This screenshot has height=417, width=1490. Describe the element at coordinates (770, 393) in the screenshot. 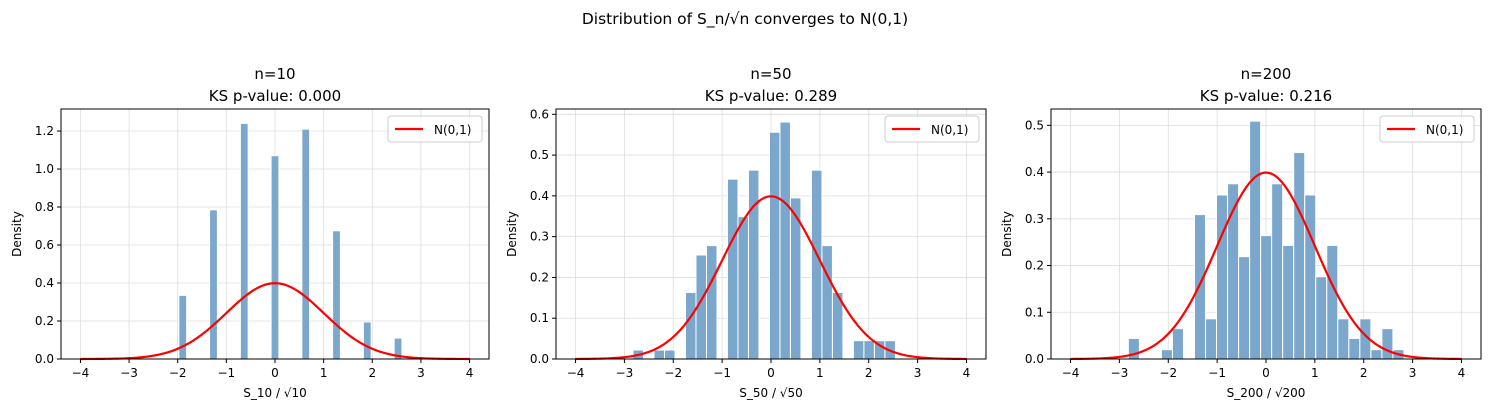

I see `x-axis-label: S_50 / √50` at that location.